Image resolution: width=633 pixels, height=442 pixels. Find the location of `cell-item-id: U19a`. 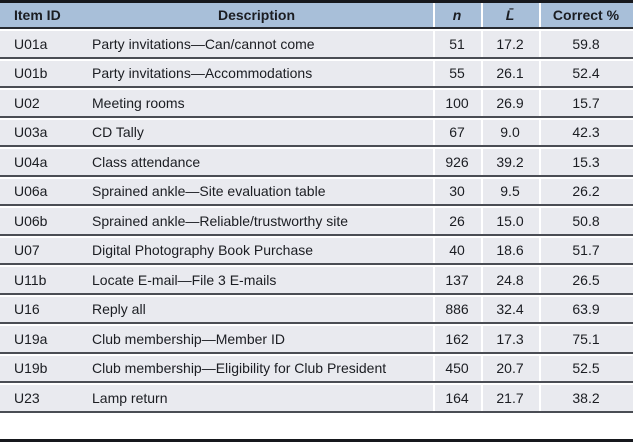

cell-item-id: U19a is located at coordinates (31, 338).